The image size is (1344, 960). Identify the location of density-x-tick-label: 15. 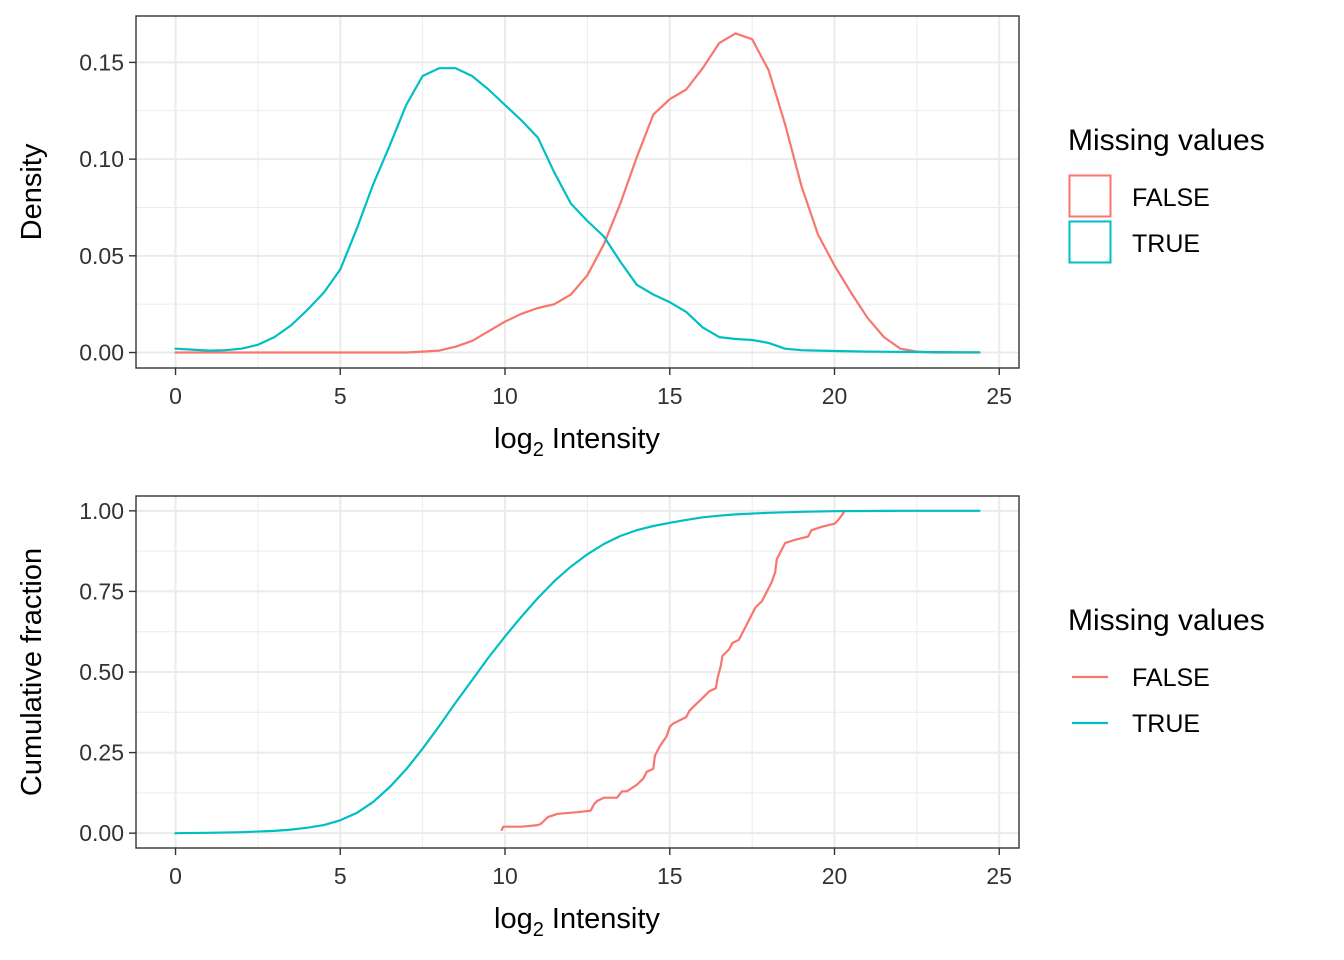
(670, 396).